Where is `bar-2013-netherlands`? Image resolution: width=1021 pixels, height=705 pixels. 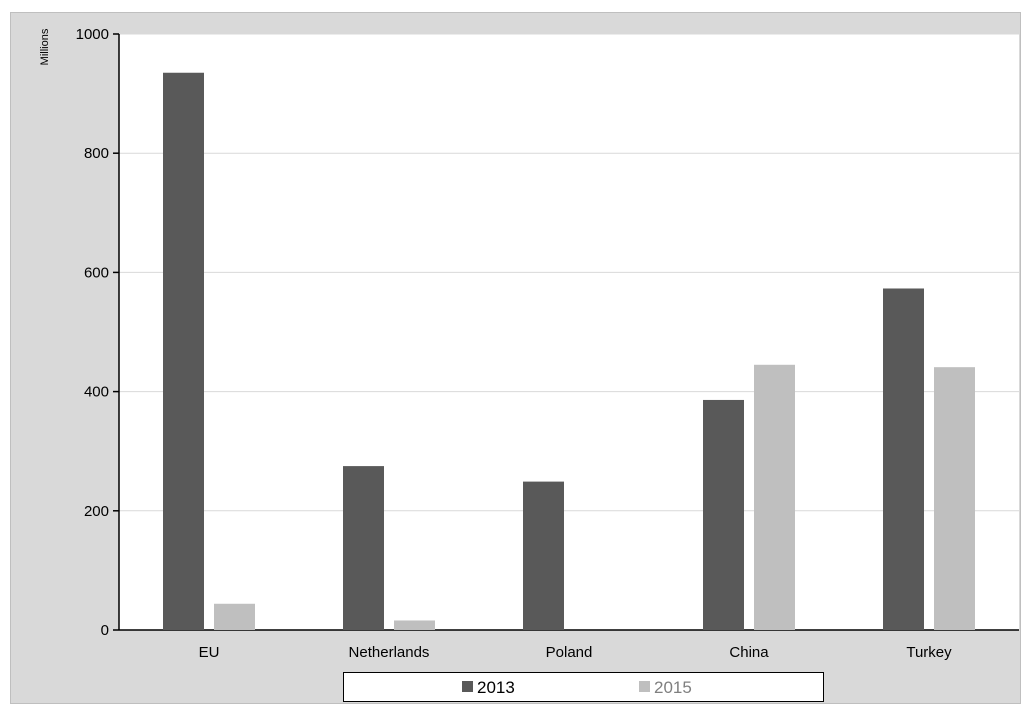 bar-2013-netherlands is located at coordinates (363, 548).